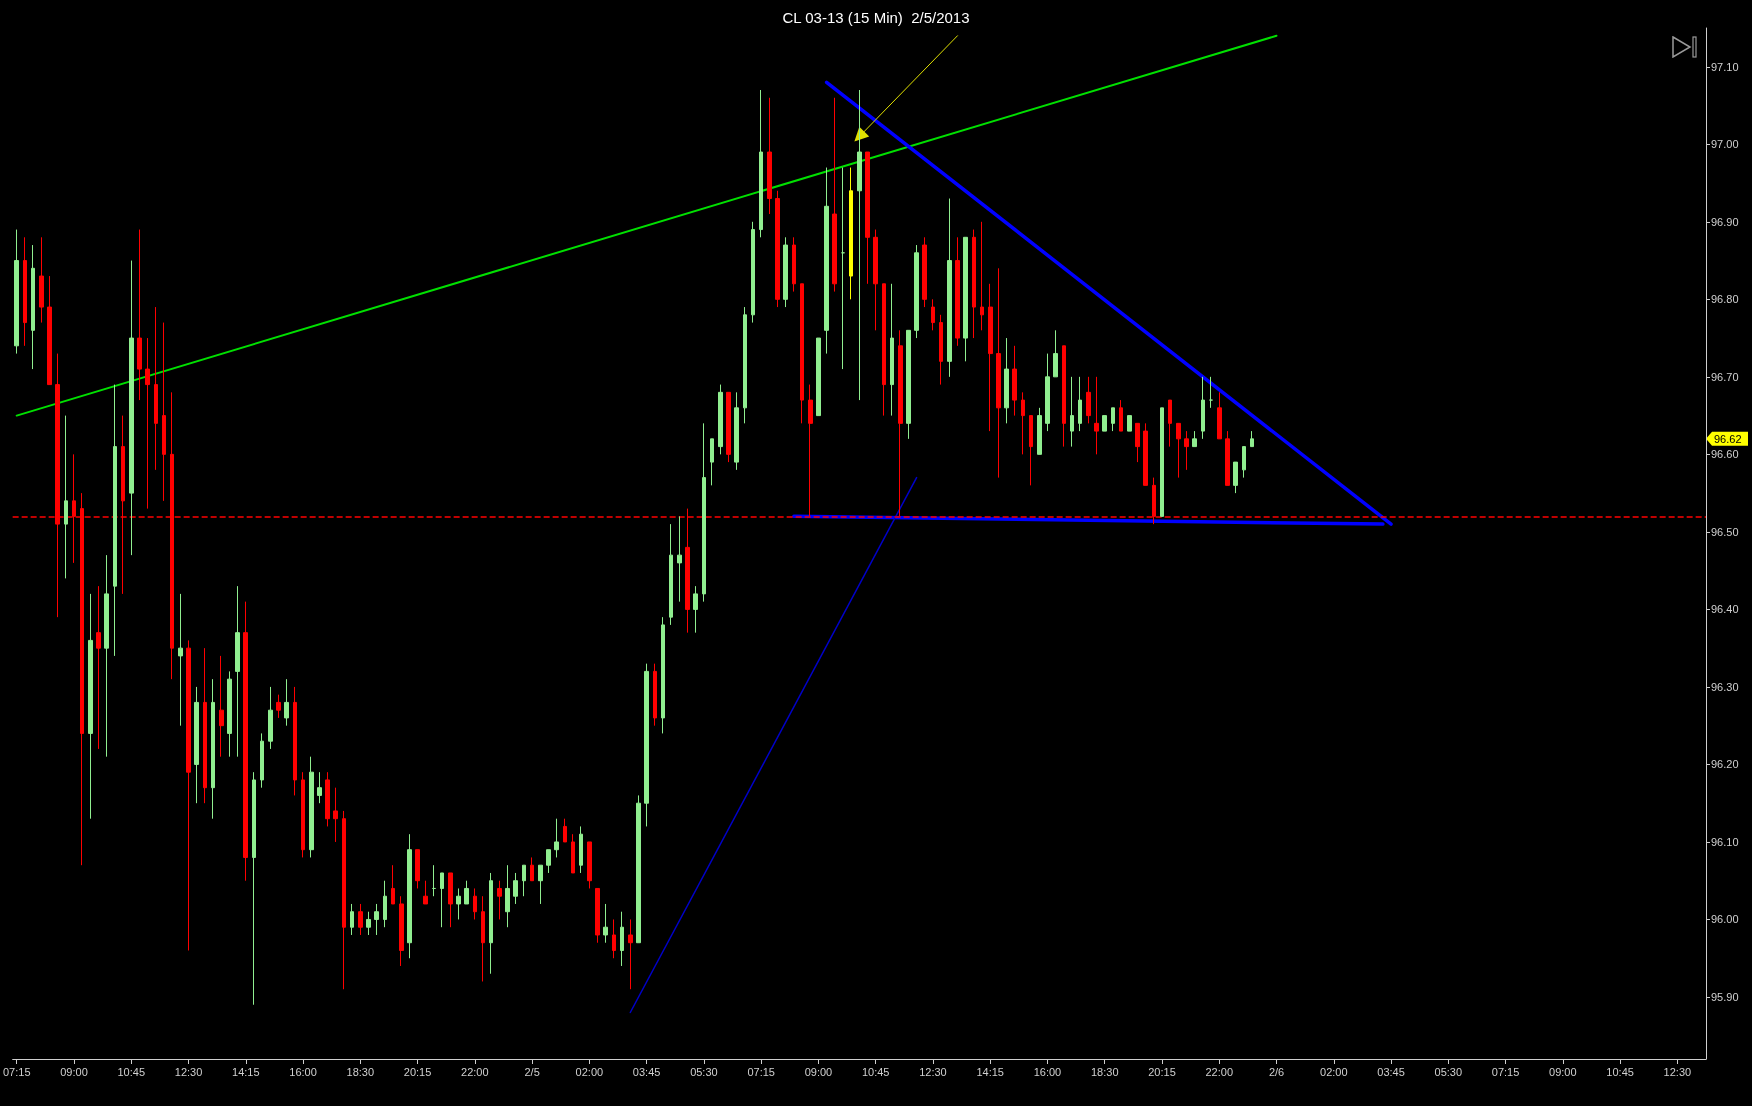  I want to click on y-tick-label: 97.00, so click(1725, 144).